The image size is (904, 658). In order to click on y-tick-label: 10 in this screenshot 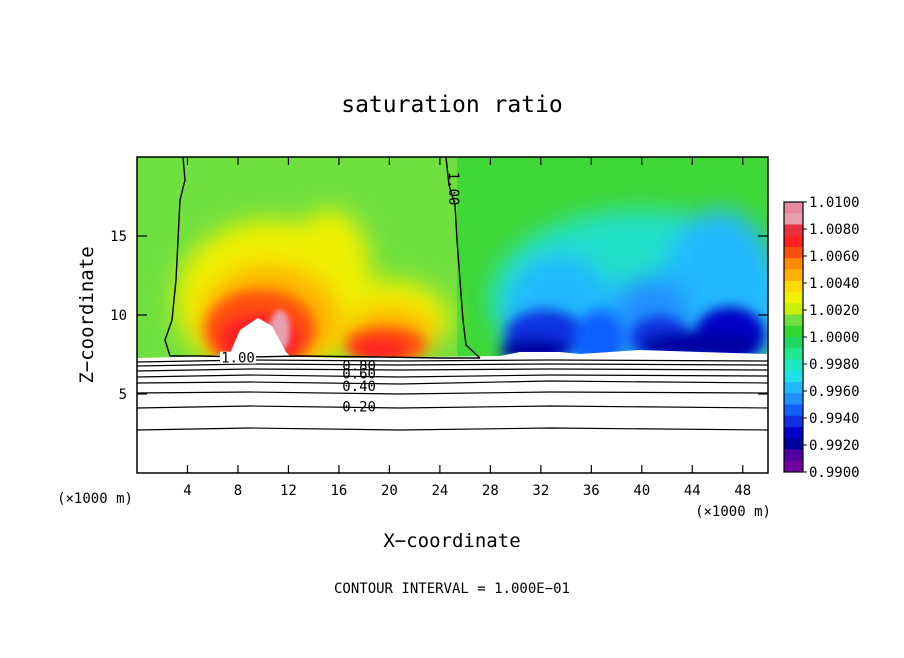, I will do `click(118, 316)`.